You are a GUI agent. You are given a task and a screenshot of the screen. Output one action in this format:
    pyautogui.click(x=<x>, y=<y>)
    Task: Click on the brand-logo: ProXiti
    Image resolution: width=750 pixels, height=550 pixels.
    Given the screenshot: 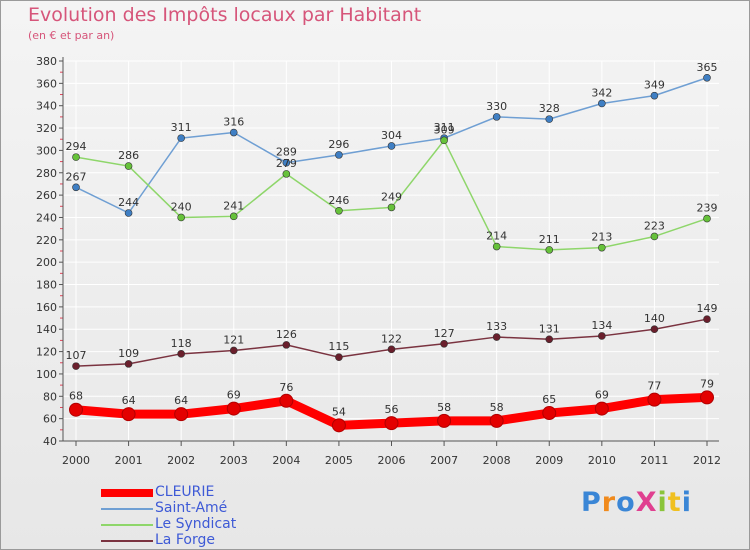 What is the action you would take?
    pyautogui.click(x=636, y=502)
    